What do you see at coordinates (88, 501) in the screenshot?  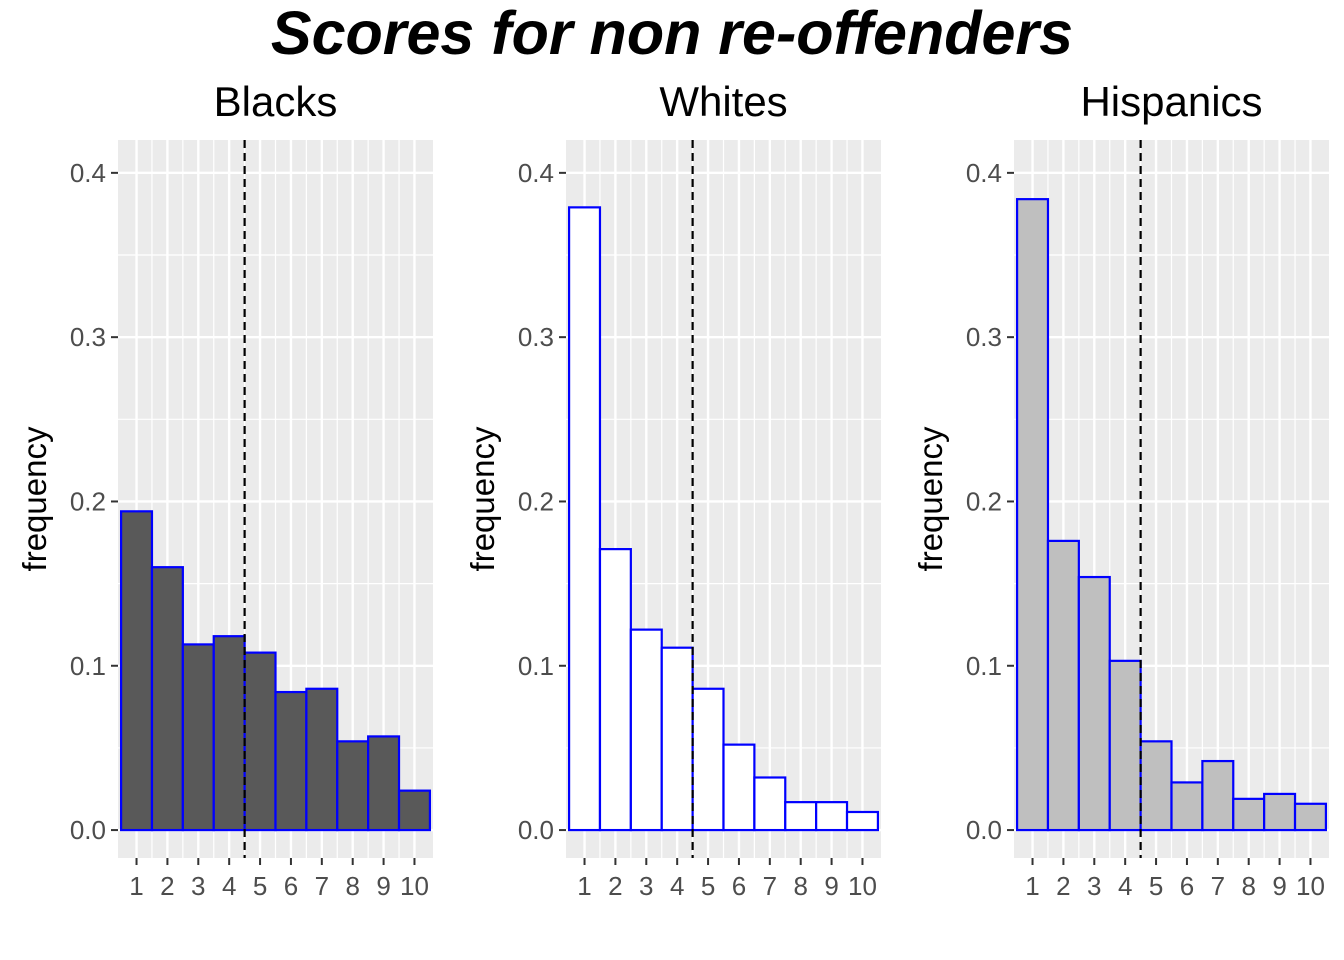 I see `panel-1-y-tick-label: 0.2` at bounding box center [88, 501].